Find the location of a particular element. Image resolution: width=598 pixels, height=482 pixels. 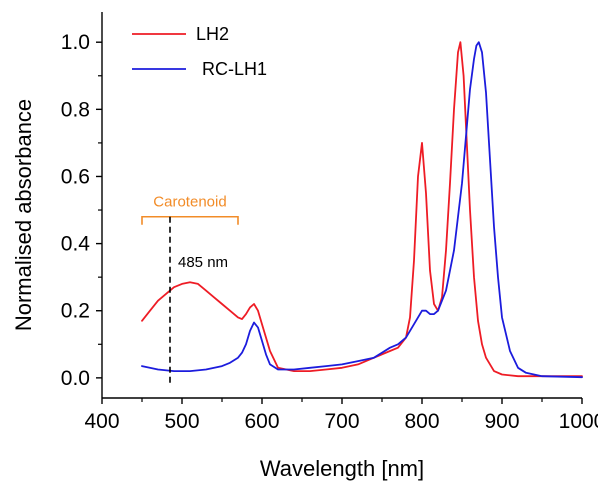

x-tick-label: 800 is located at coordinates (421, 421).